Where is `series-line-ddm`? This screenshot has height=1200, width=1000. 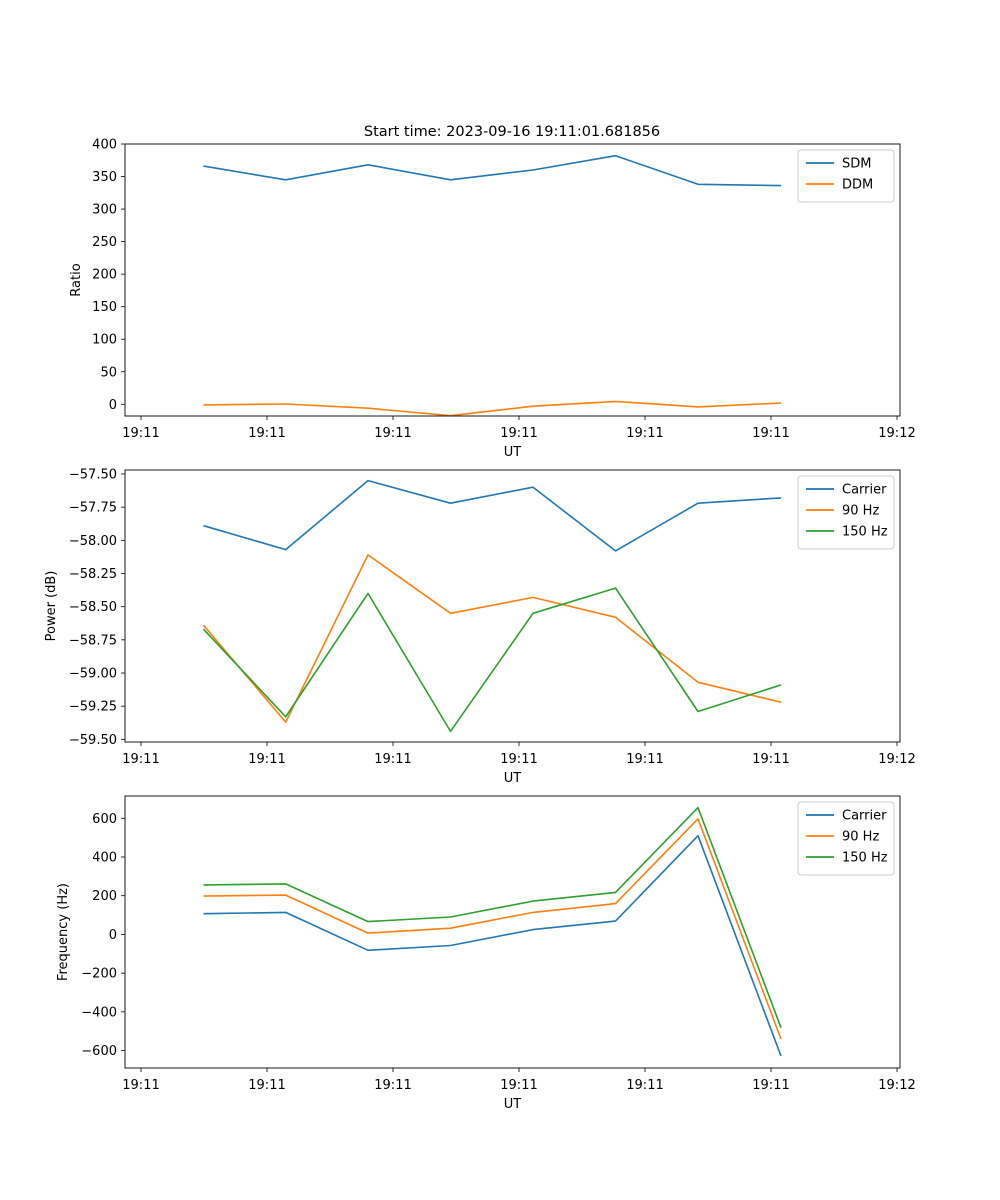
series-line-ddm is located at coordinates (492, 408).